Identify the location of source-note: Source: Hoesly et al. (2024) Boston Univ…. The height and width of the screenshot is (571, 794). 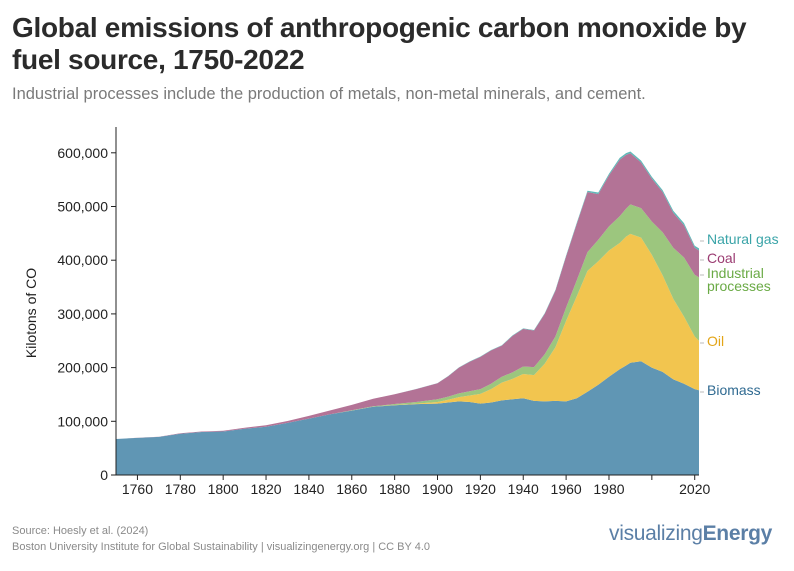
(221, 539).